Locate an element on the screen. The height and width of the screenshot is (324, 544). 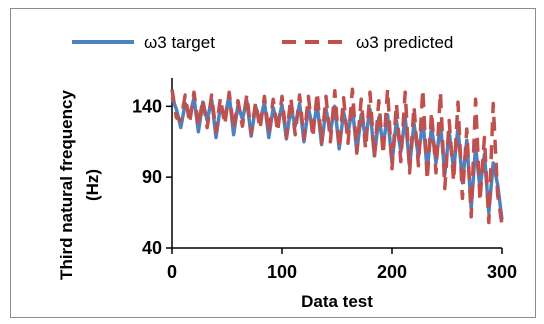
x-ticks: 0 100 200 300 is located at coordinates (342, 265).